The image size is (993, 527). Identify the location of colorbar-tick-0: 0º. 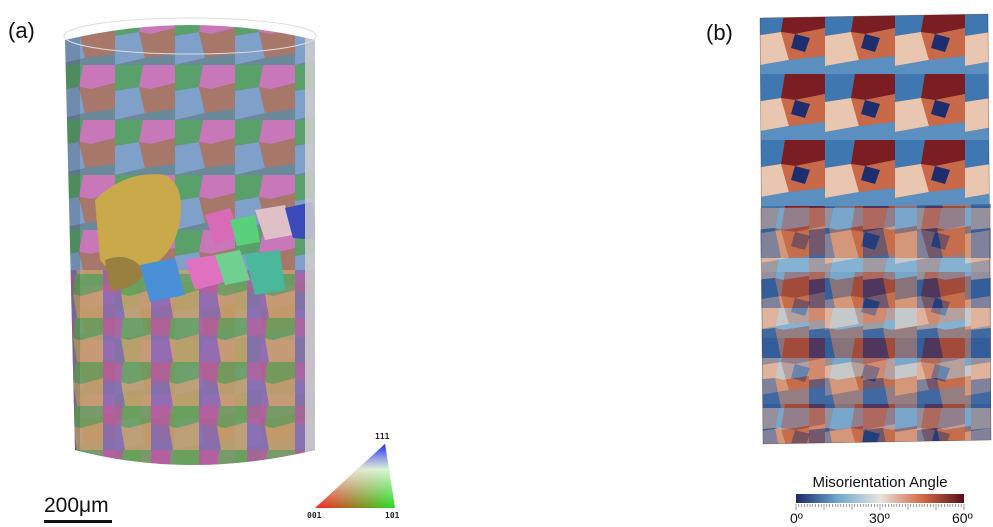
(796, 518).